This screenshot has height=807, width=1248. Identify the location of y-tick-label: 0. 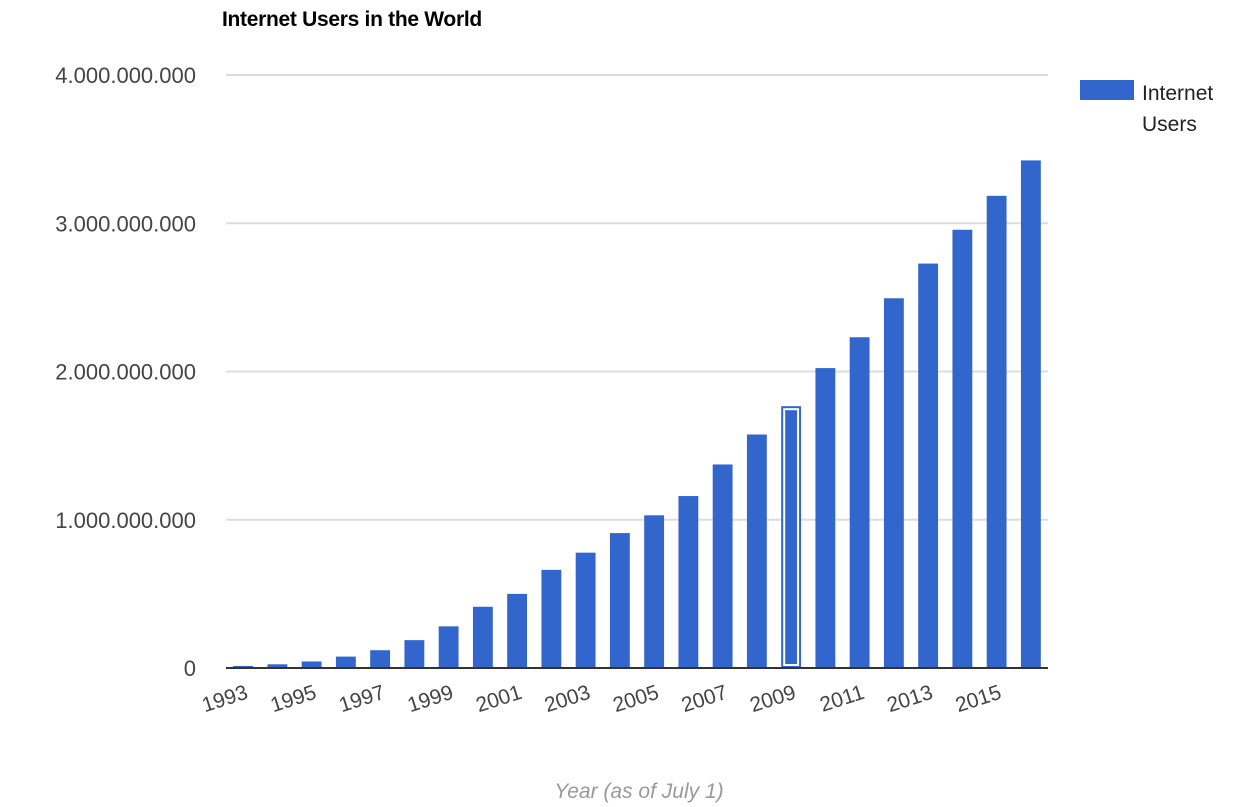
(190, 668).